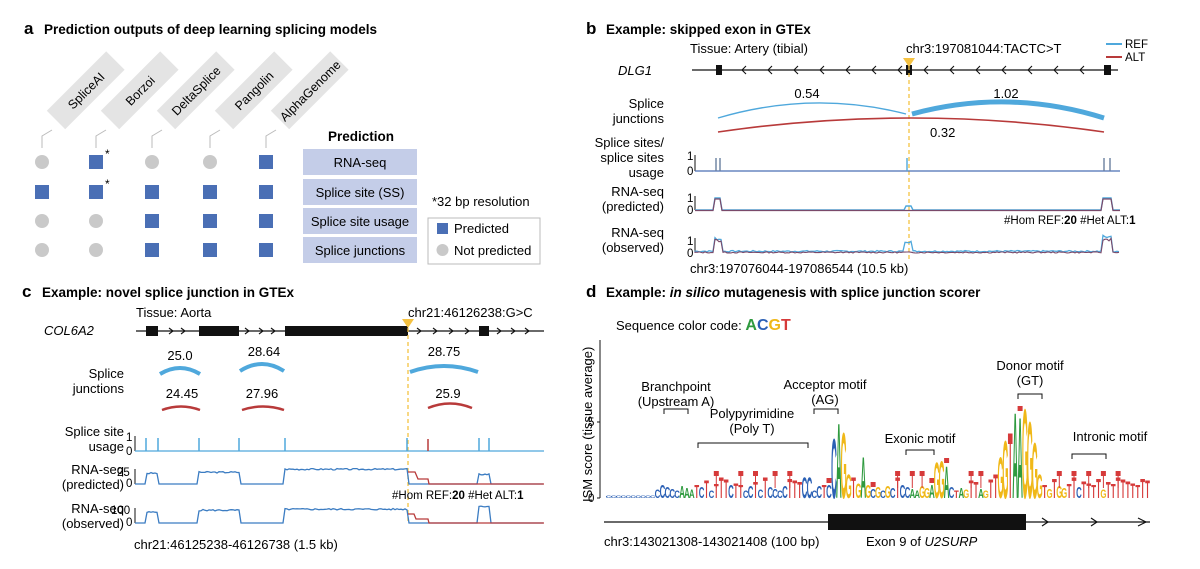  What do you see at coordinates (476, 518) in the screenshot?
I see `rnaseq-observed-alt` at bounding box center [476, 518].